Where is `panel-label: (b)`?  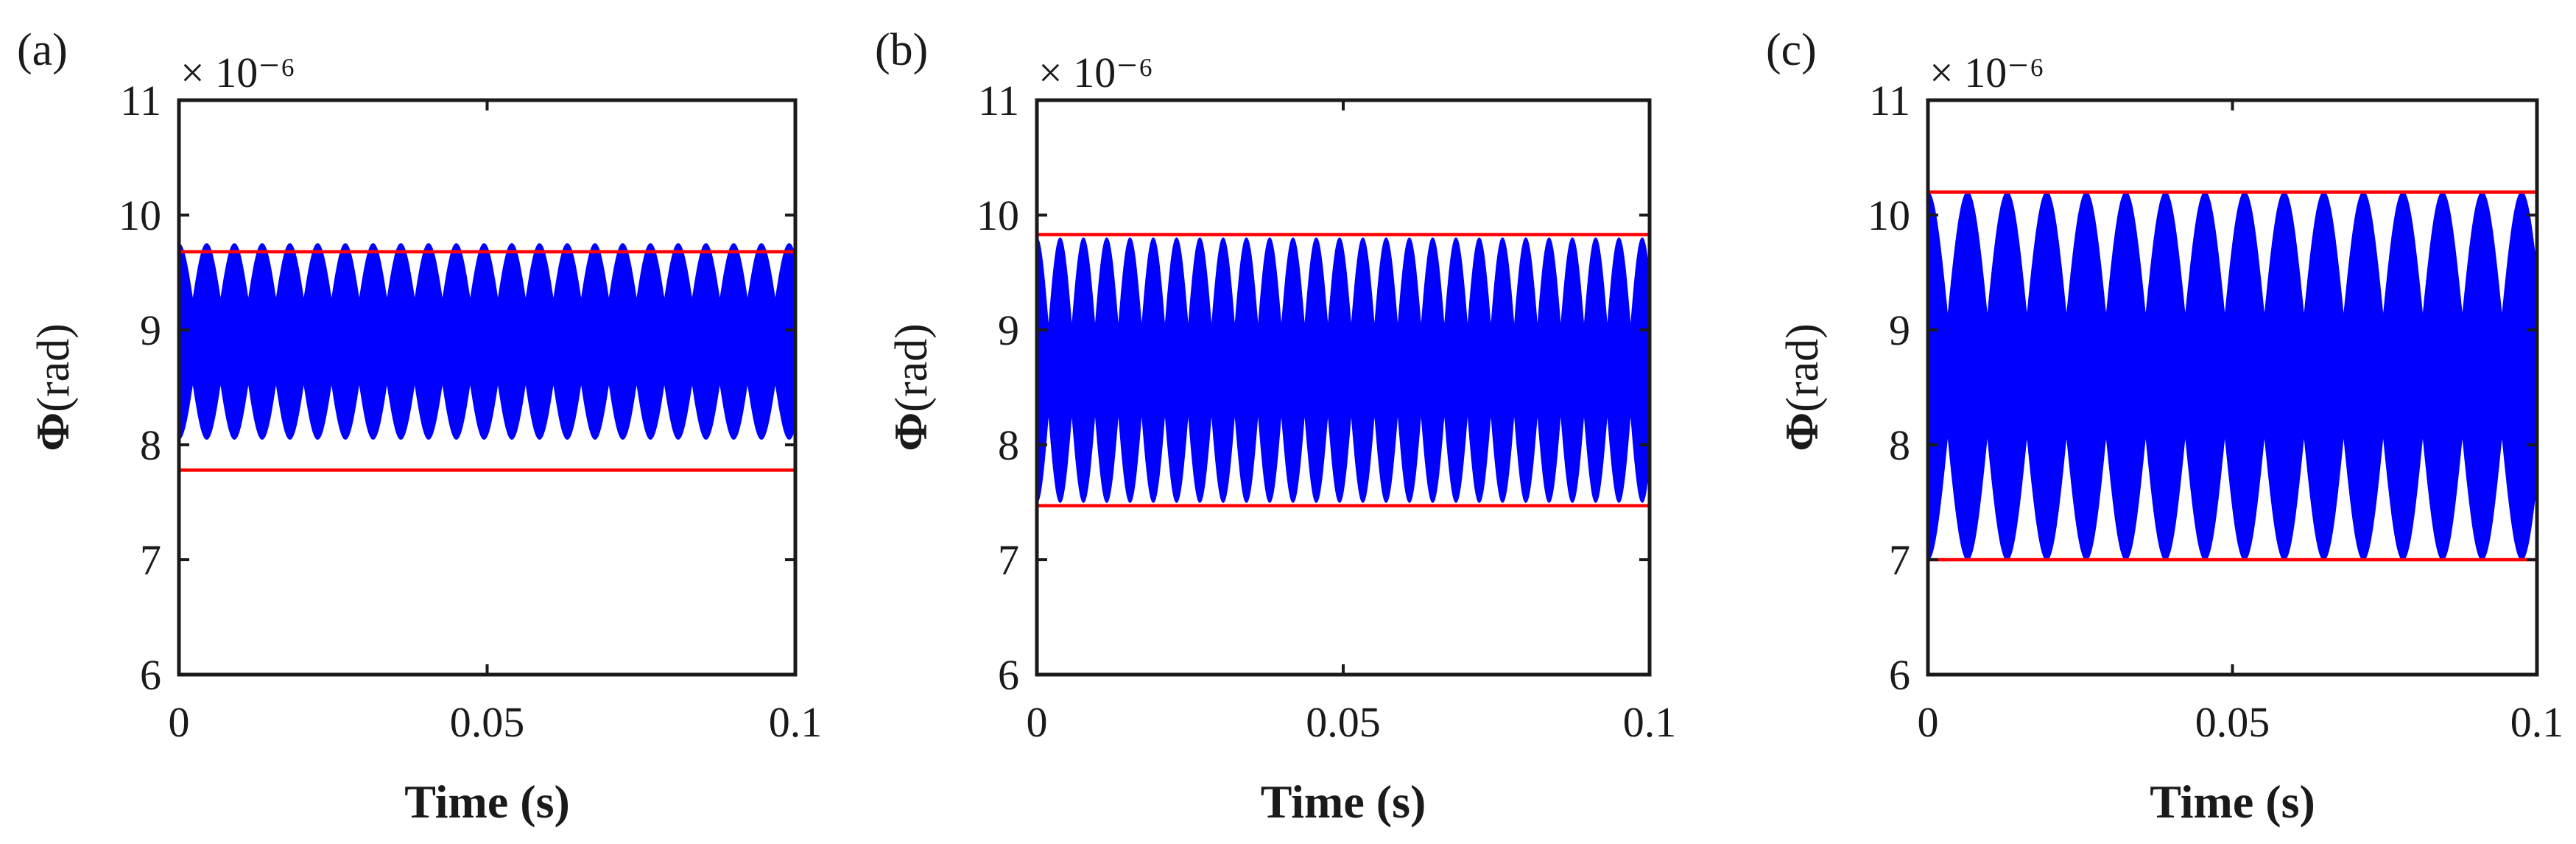 panel-label: (b) is located at coordinates (901, 50).